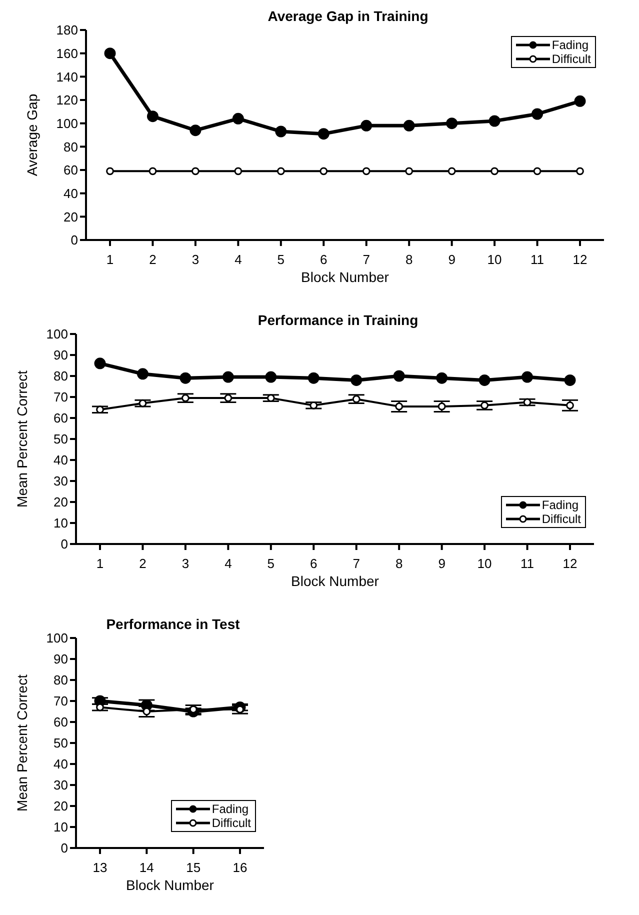 The width and height of the screenshot is (639, 915). Describe the element at coordinates (67, 100) in the screenshot. I see `y-tick-label: 120` at that location.